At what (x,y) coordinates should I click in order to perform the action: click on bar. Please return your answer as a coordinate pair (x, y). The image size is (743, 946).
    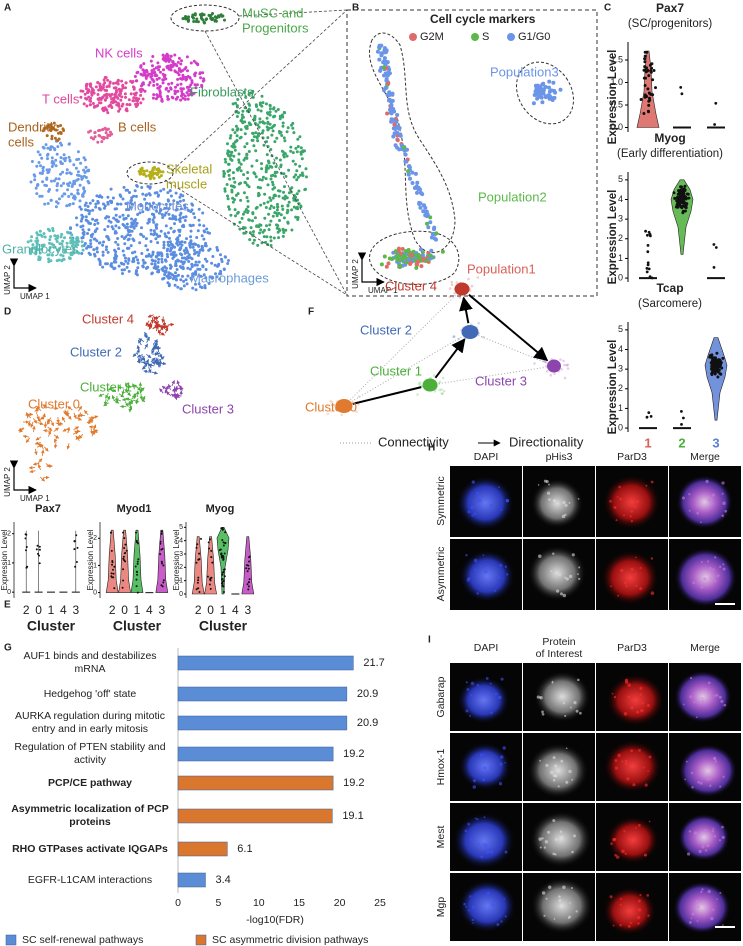
    Looking at the image, I should click on (202, 849).